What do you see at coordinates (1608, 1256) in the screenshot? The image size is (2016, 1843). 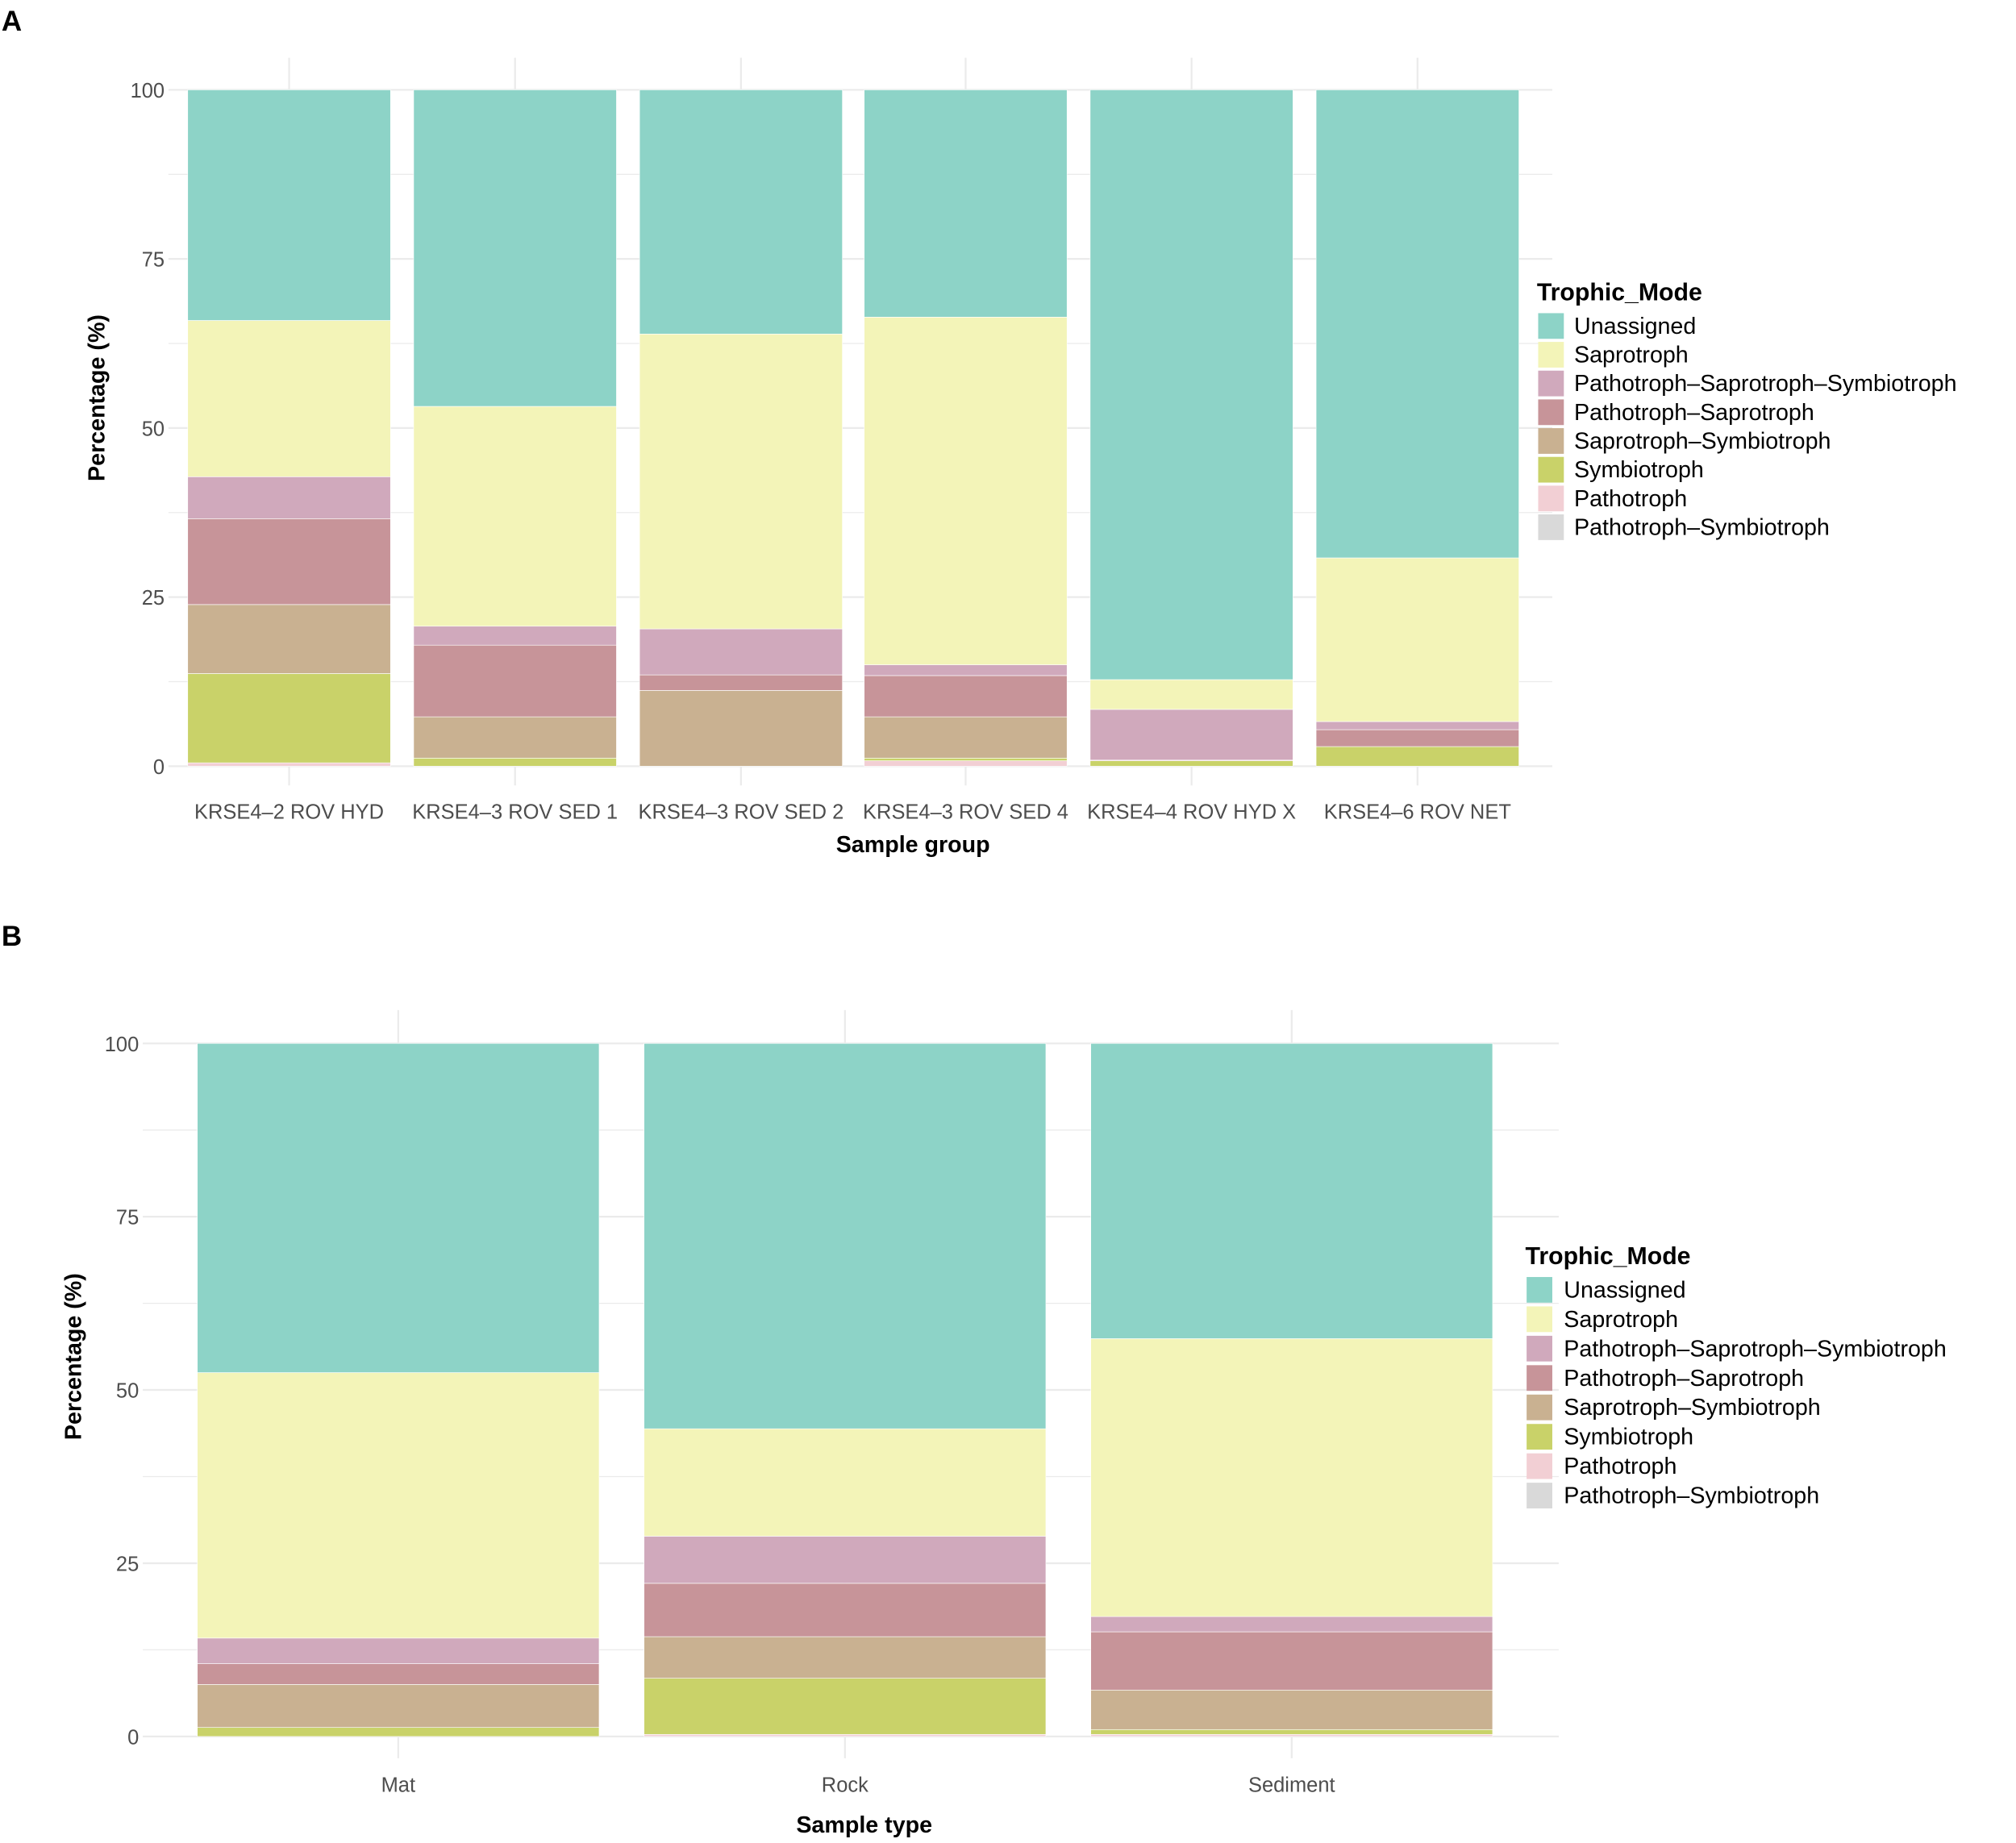 I see `legend-title: Trophic_Mode` at bounding box center [1608, 1256].